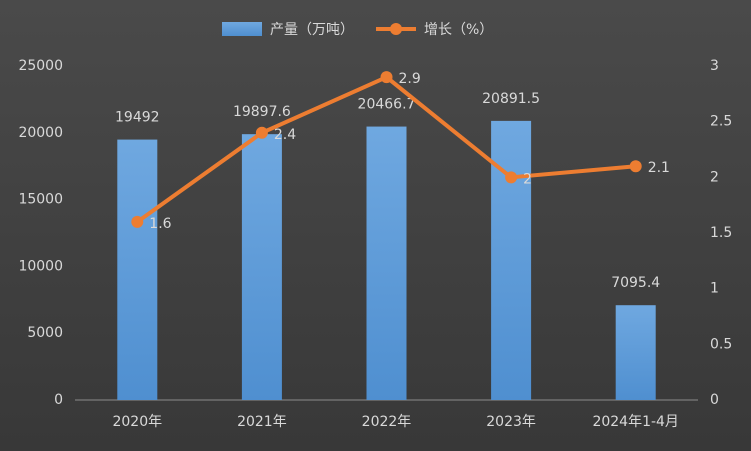 The height and width of the screenshot is (451, 751). I want to click on bar-value-label: 20891.5, so click(511, 99).